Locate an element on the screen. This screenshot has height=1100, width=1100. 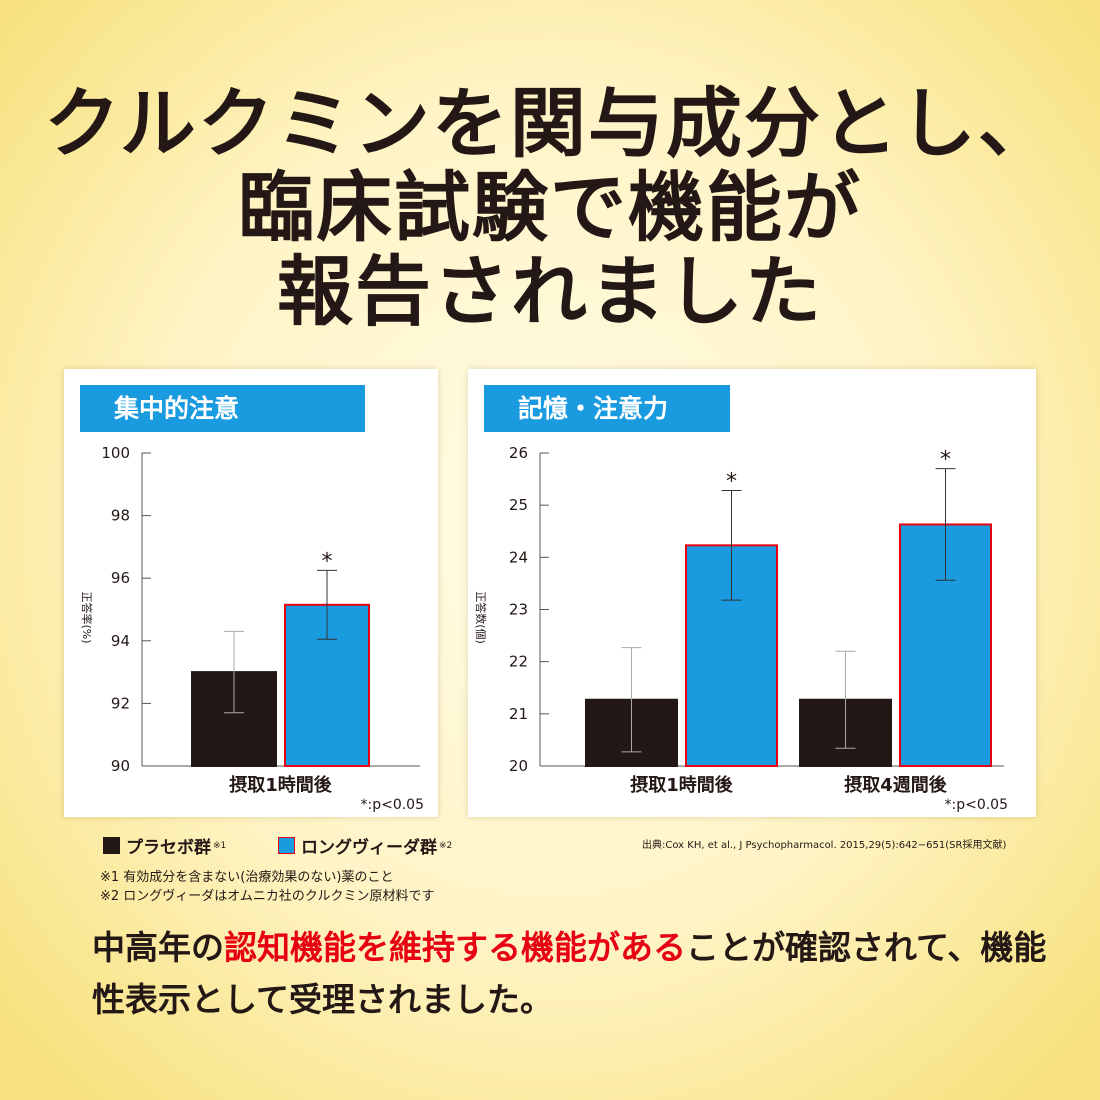
y-tick-label: 92 is located at coordinates (120, 703).